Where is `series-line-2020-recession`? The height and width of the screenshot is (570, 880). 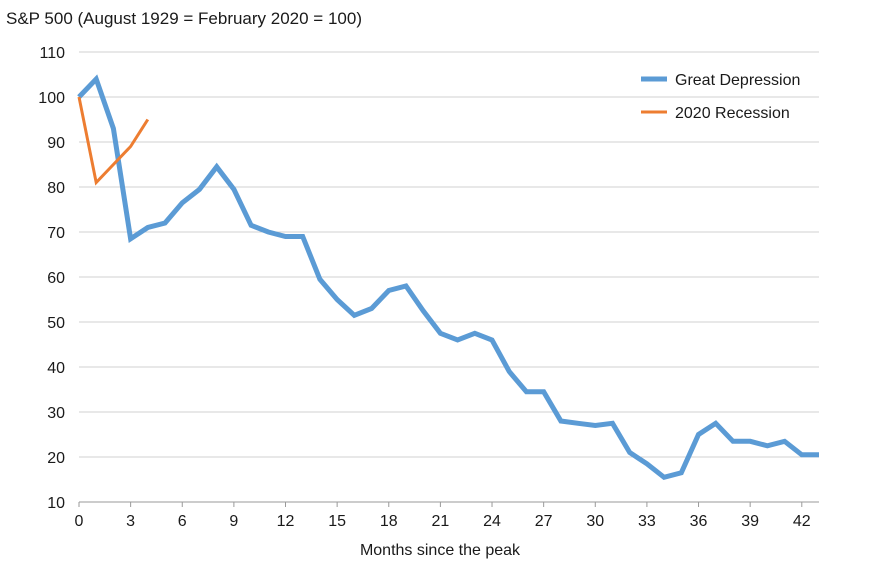 series-line-2020-recession is located at coordinates (113, 141).